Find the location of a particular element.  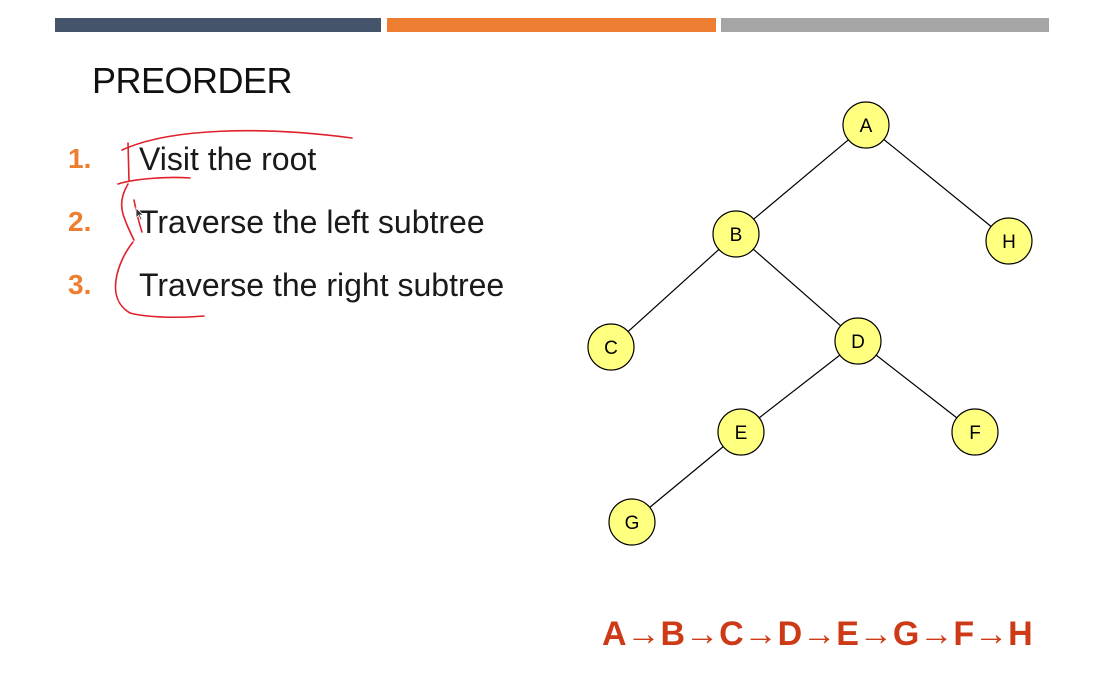

header-bar-orange is located at coordinates (551, 25).